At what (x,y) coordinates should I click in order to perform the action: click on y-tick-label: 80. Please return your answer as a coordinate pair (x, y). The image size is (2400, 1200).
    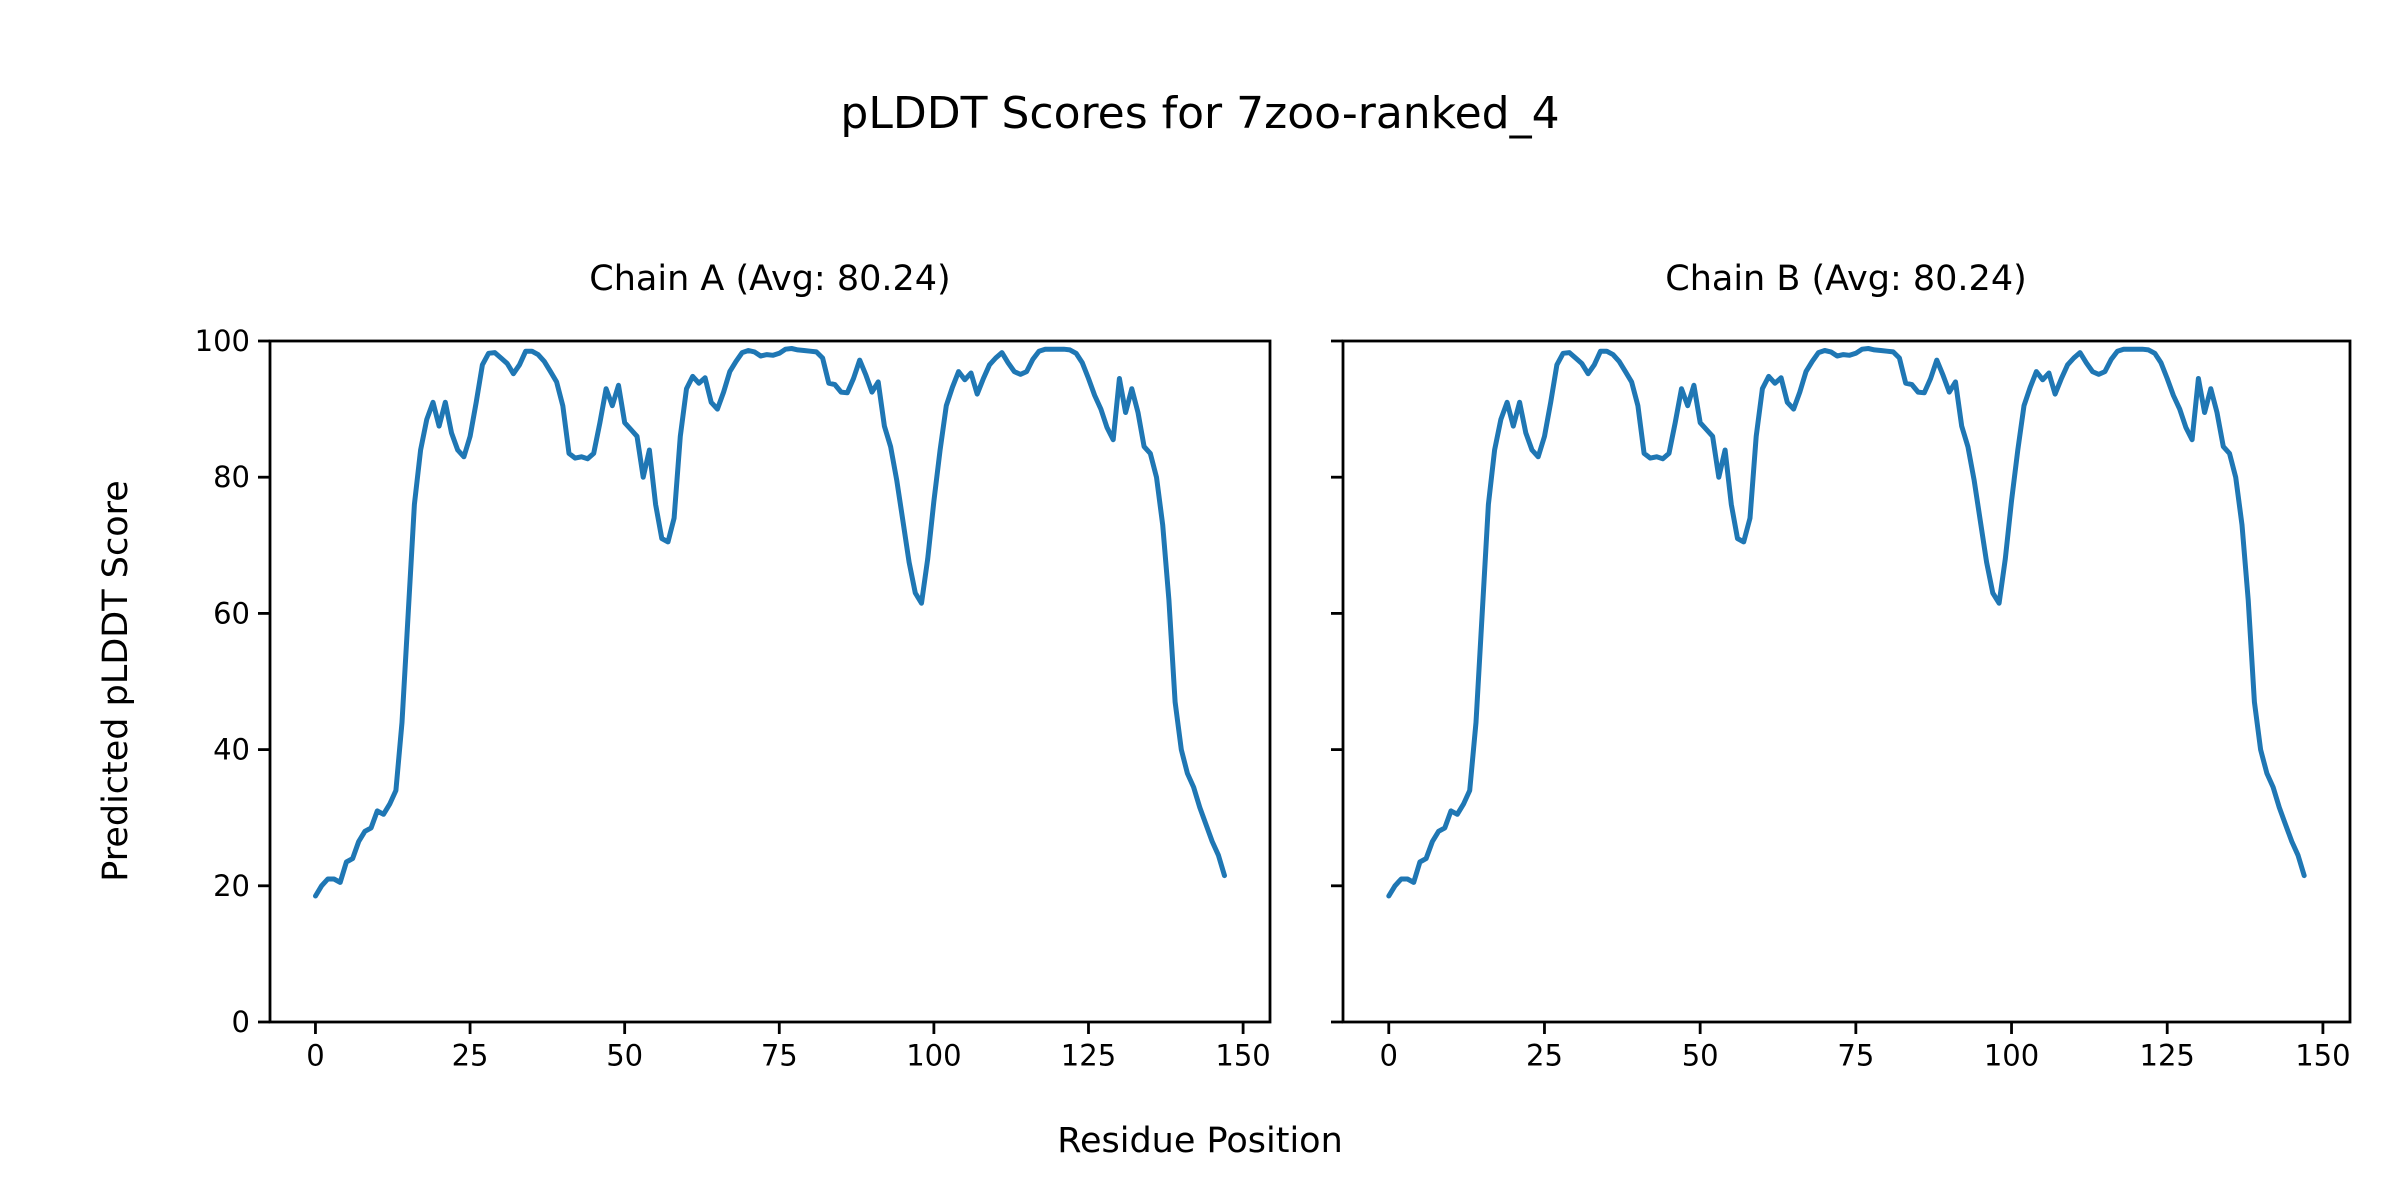
    Looking at the image, I should click on (231, 477).